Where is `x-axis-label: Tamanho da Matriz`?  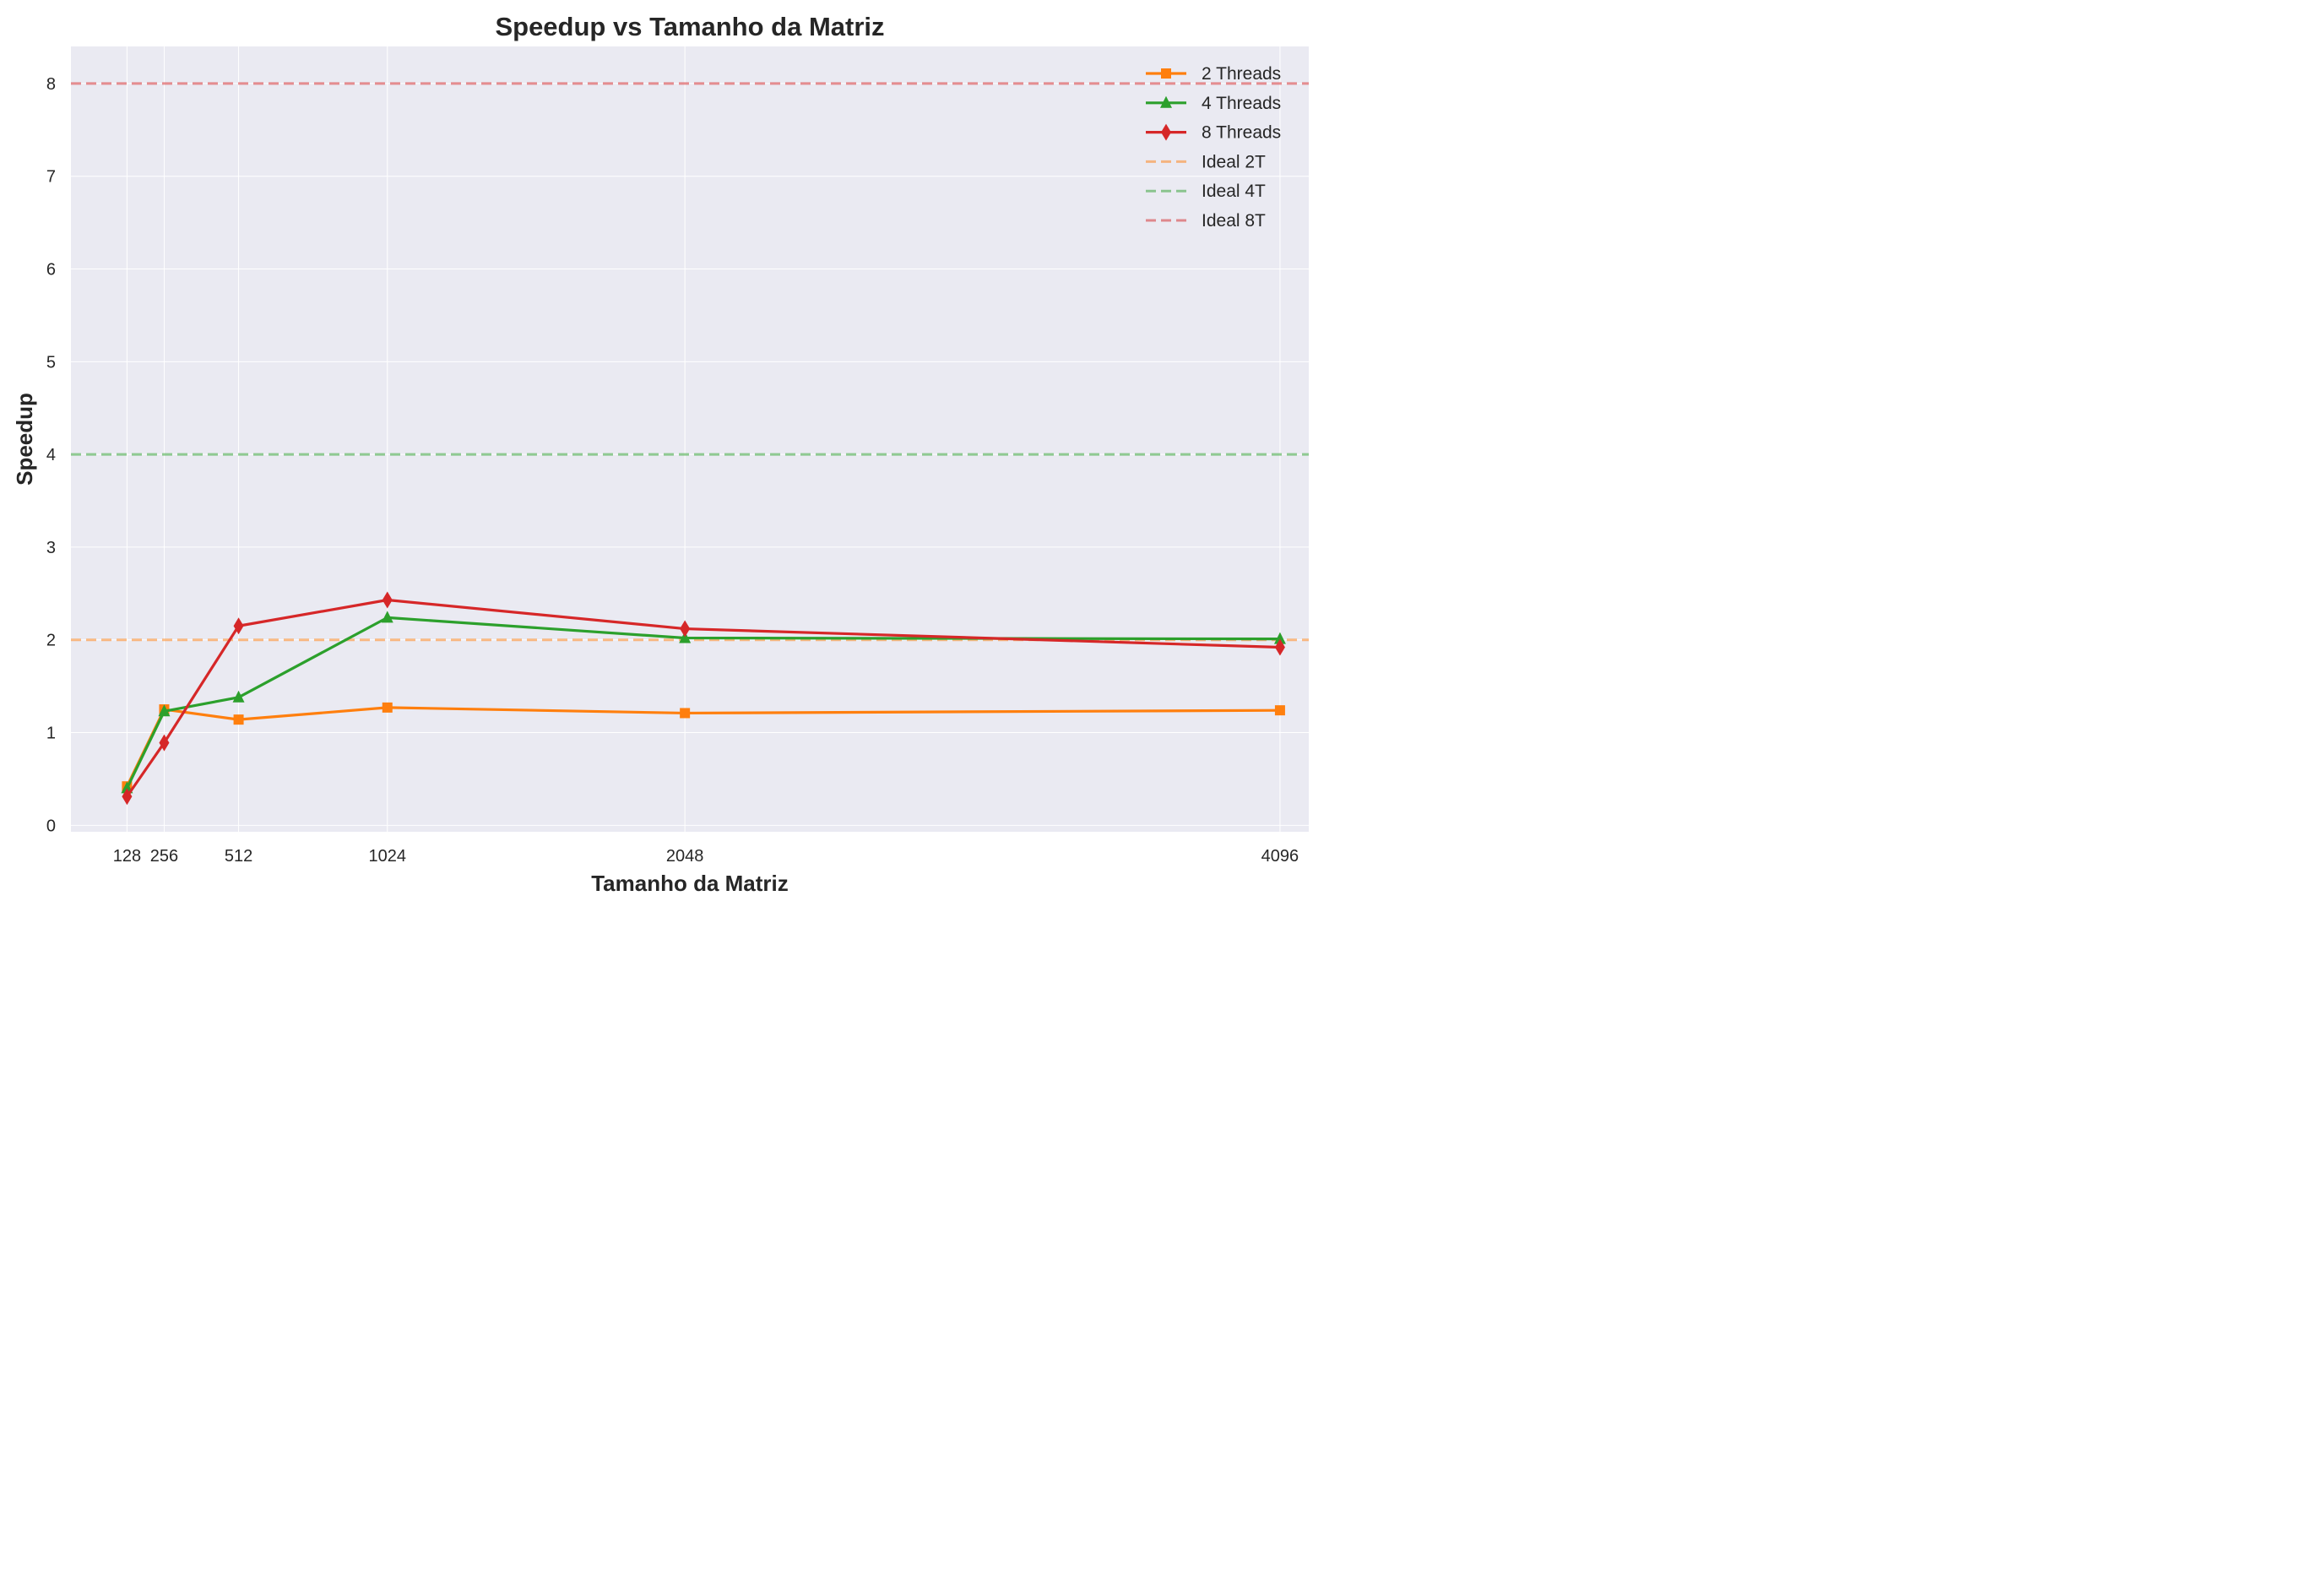 x-axis-label: Tamanho da Matriz is located at coordinates (690, 883).